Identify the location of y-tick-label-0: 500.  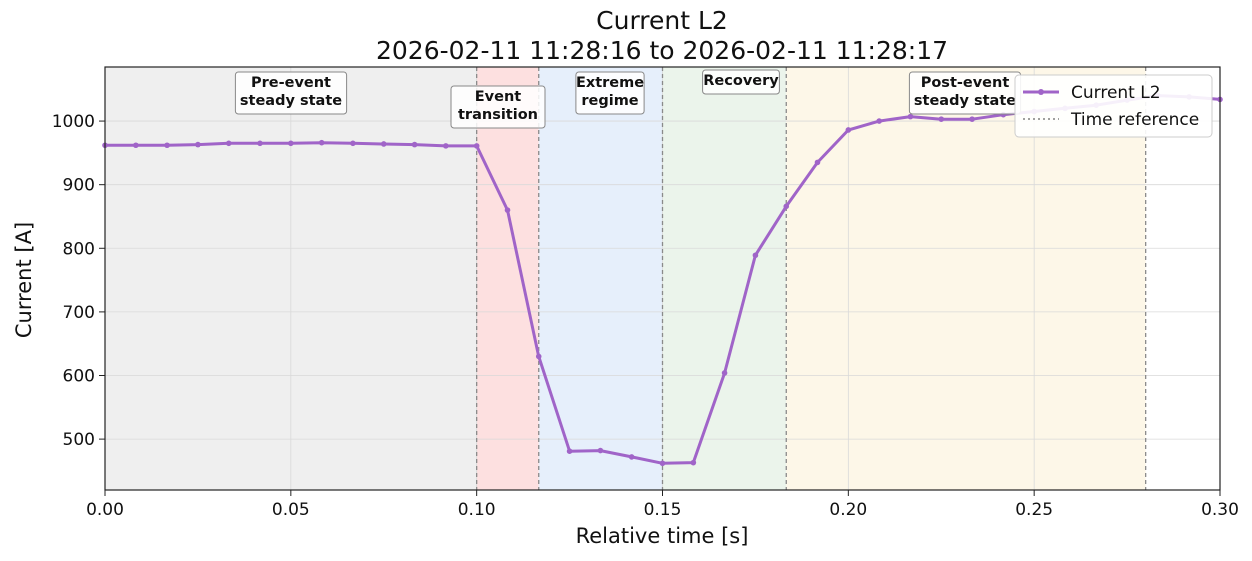
(79, 440).